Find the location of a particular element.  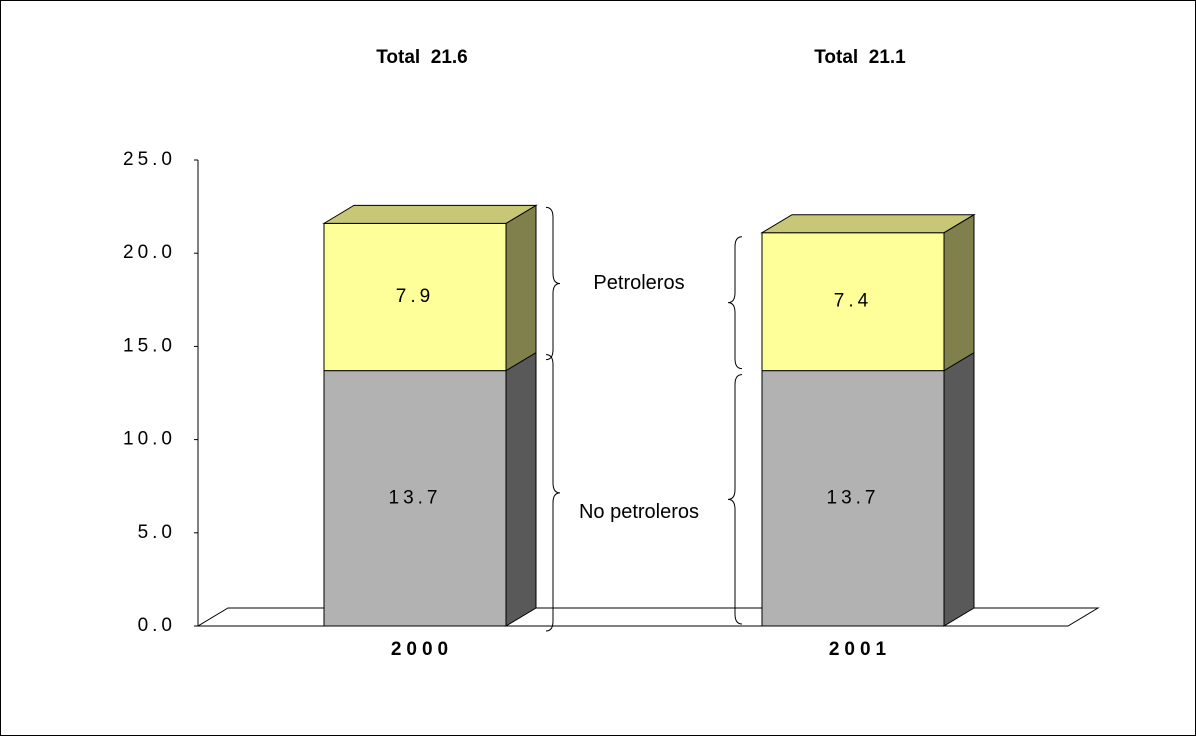

y-tick-label: 20.0 is located at coordinates (149, 252).